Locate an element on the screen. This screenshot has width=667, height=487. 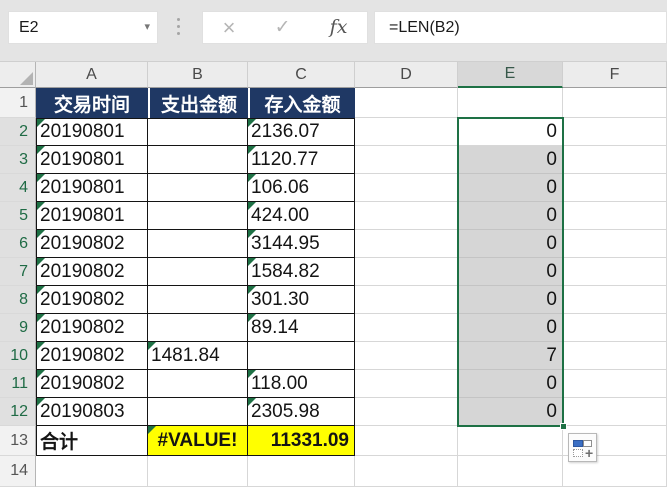
cell-F5 is located at coordinates (615, 216).